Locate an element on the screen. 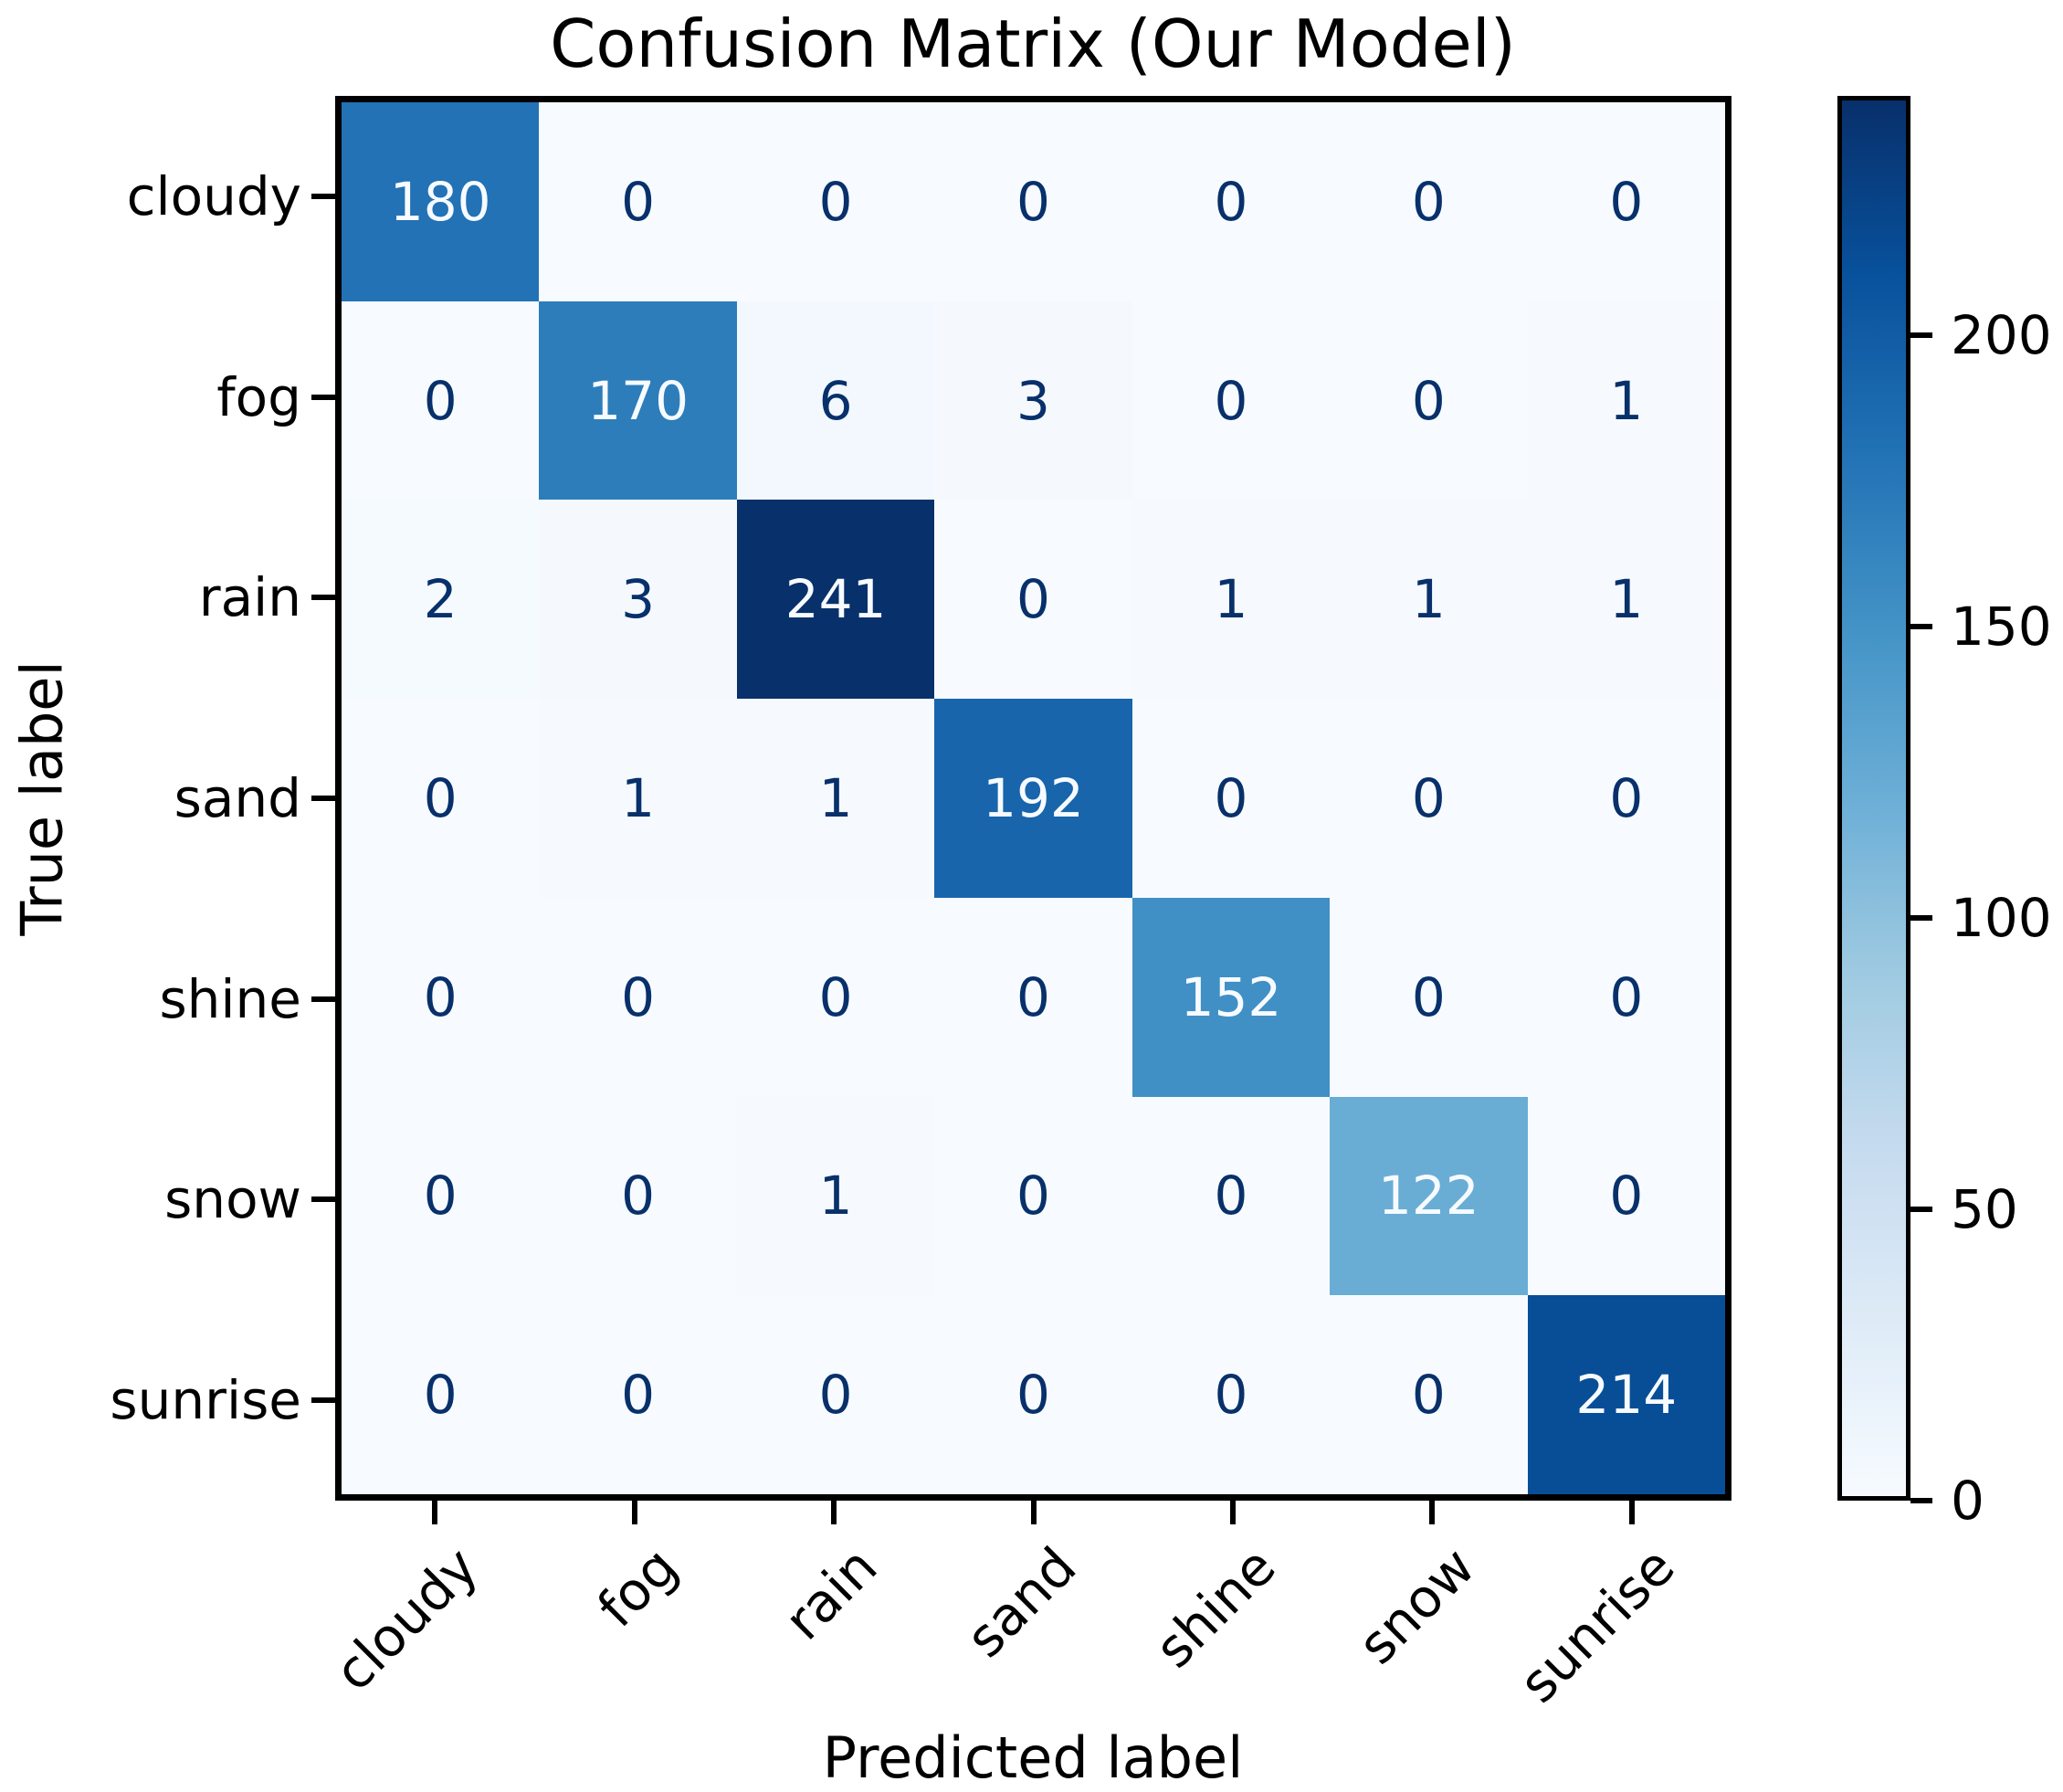  y-tick-label-sand: sand is located at coordinates (237, 798).